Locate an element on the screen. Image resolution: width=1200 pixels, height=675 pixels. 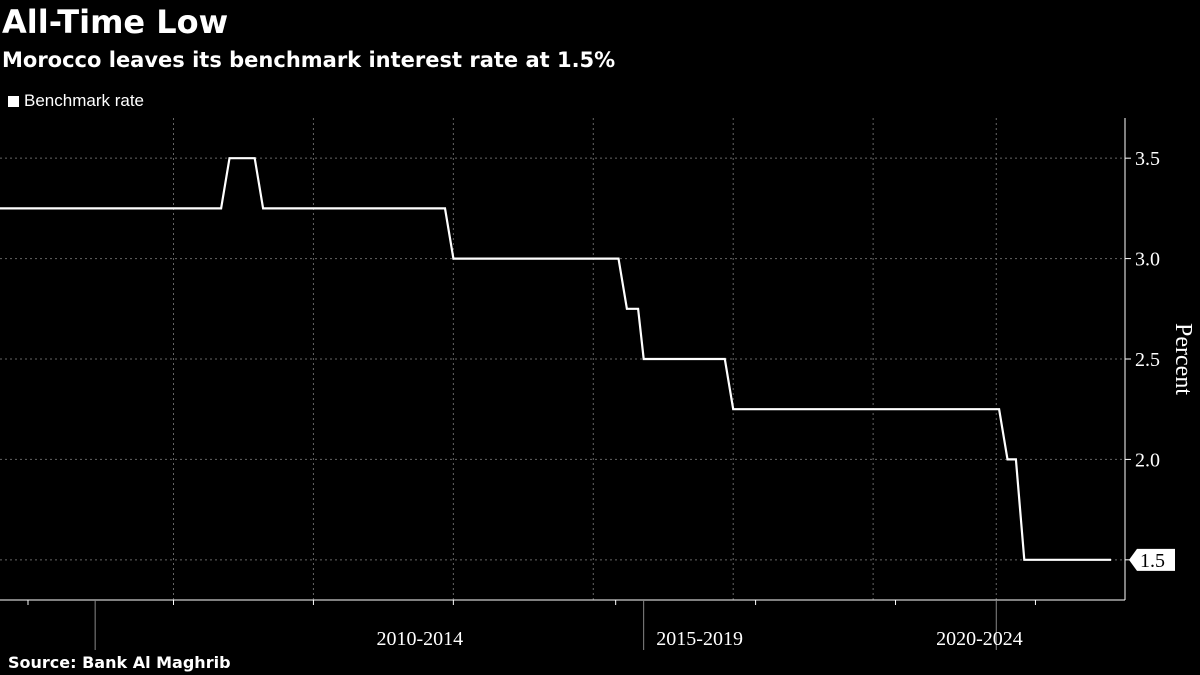
y-tick-label: 3.0 is located at coordinates (1147, 260).